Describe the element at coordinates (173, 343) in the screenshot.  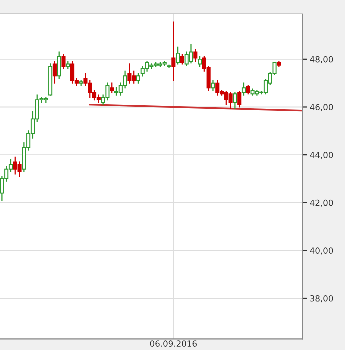
I see `x-tick-label: 06.09.2016` at that location.